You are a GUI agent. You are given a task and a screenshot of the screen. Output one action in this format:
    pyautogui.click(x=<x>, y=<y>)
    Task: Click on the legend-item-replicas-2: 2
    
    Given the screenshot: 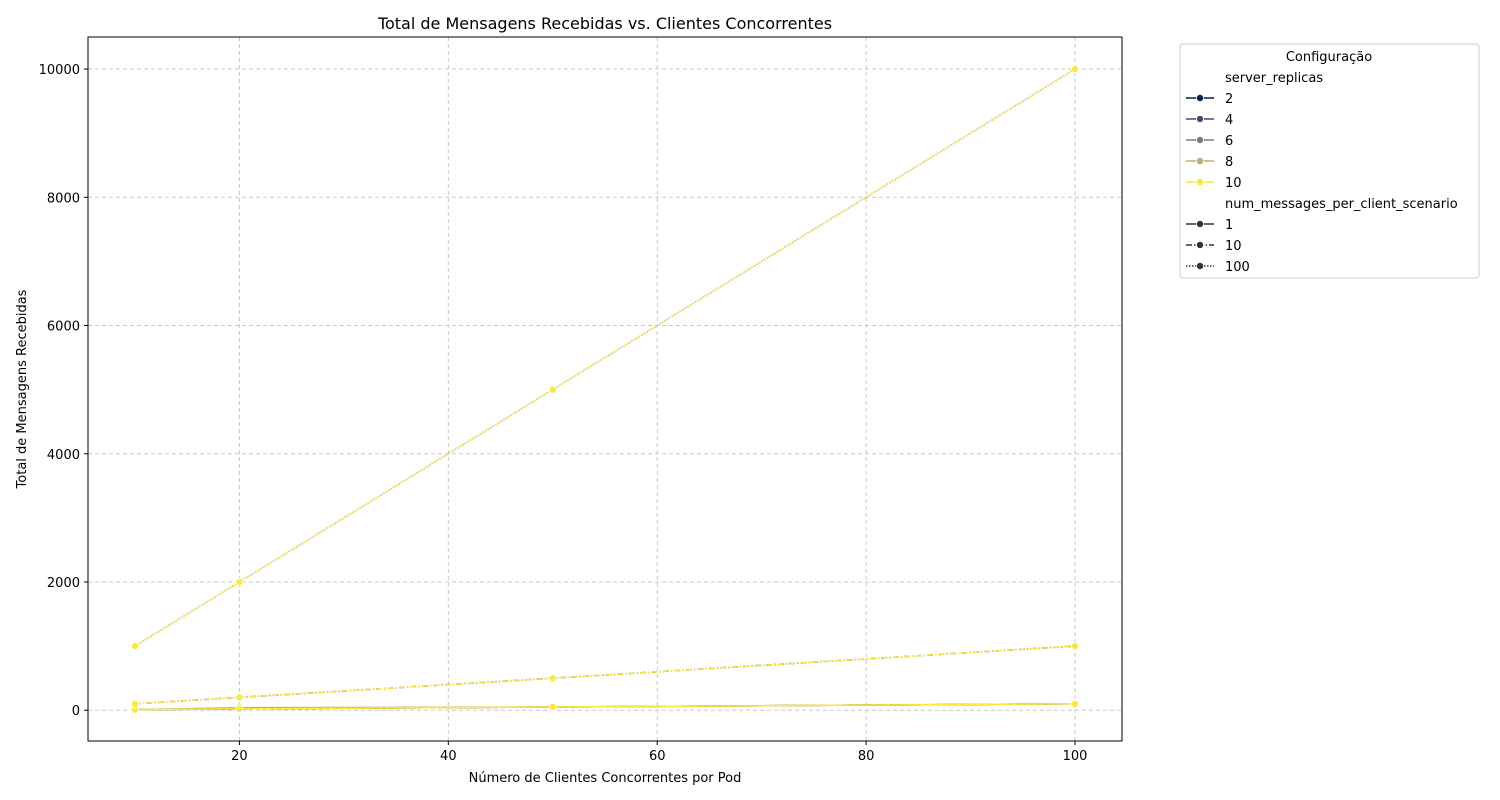 What is the action you would take?
    pyautogui.click(x=1209, y=99)
    